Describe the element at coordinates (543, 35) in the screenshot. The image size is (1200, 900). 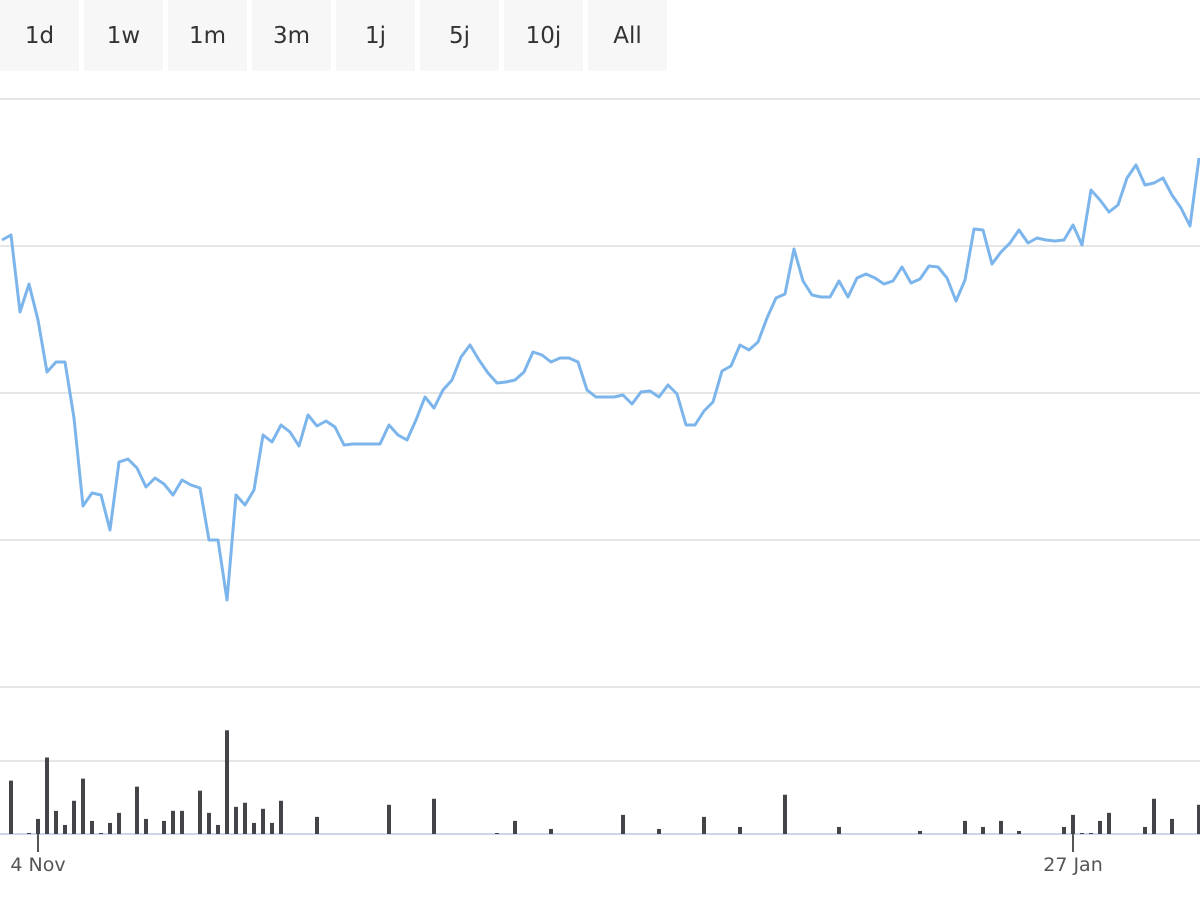
I see `range-button: 10j` at that location.